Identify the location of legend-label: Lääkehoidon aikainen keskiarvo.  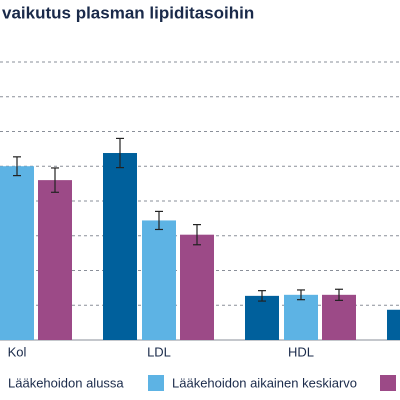
(264, 382).